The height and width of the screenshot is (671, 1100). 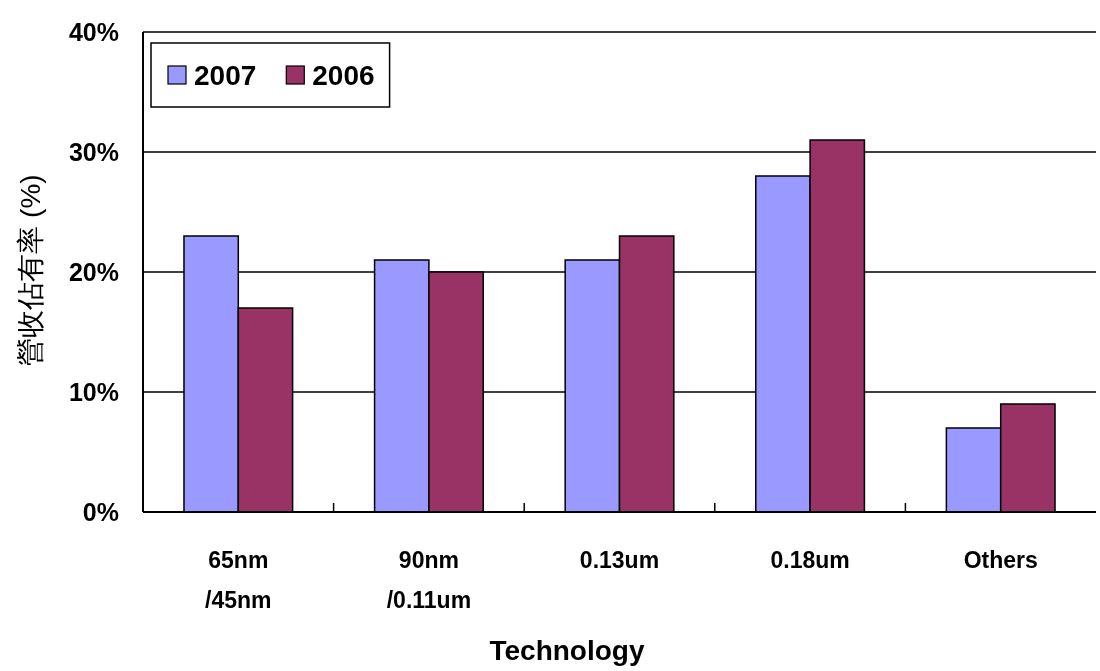 I want to click on y-tick-label: 10%, so click(x=93, y=392).